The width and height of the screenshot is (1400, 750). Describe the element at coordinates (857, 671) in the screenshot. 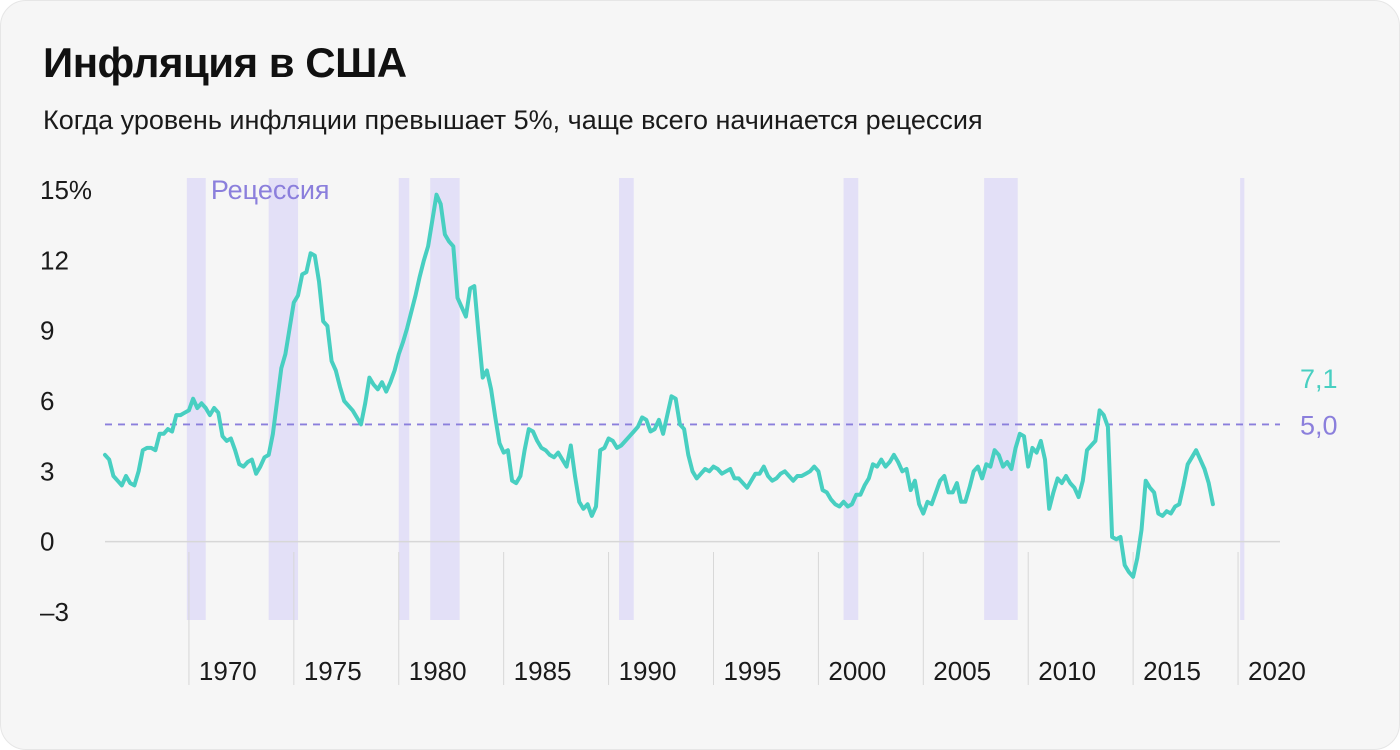

I see `x-tick-label-2000: 2000` at that location.